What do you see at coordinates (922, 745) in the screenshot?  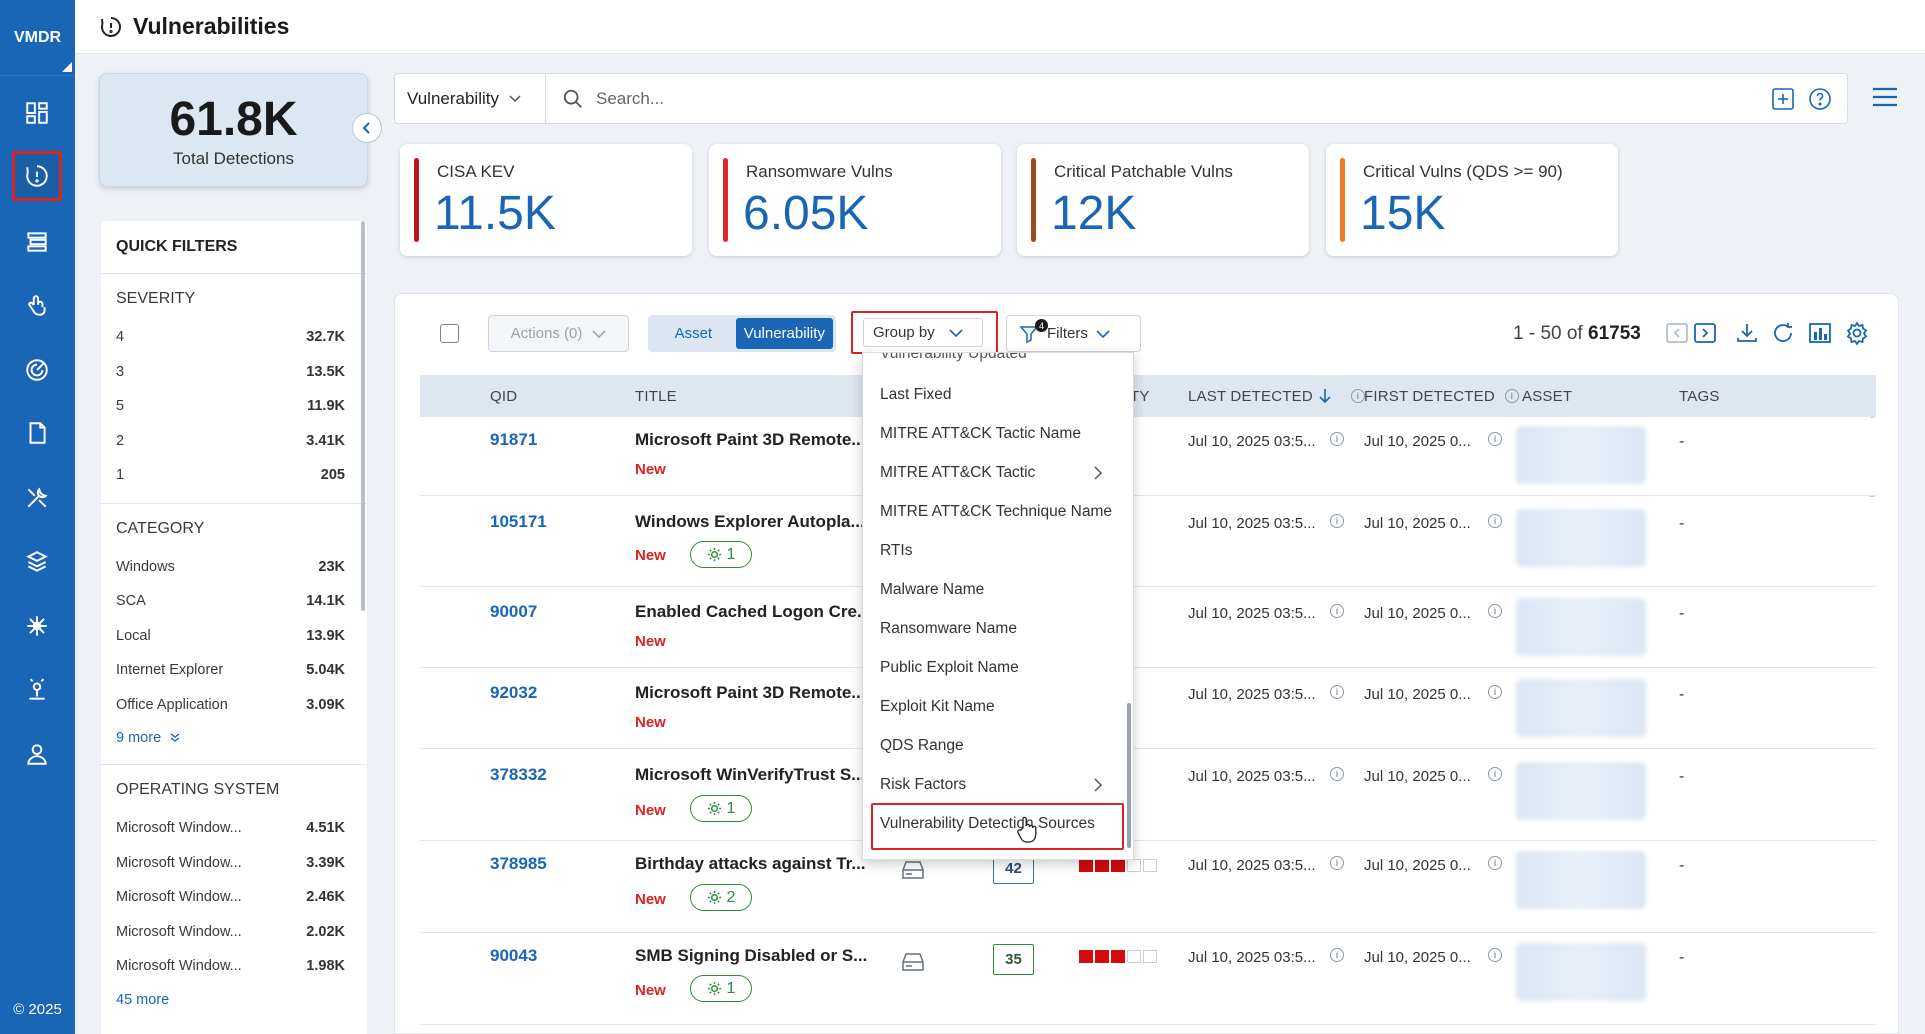 I see `menu-item-qds-range: QDS Range` at bounding box center [922, 745].